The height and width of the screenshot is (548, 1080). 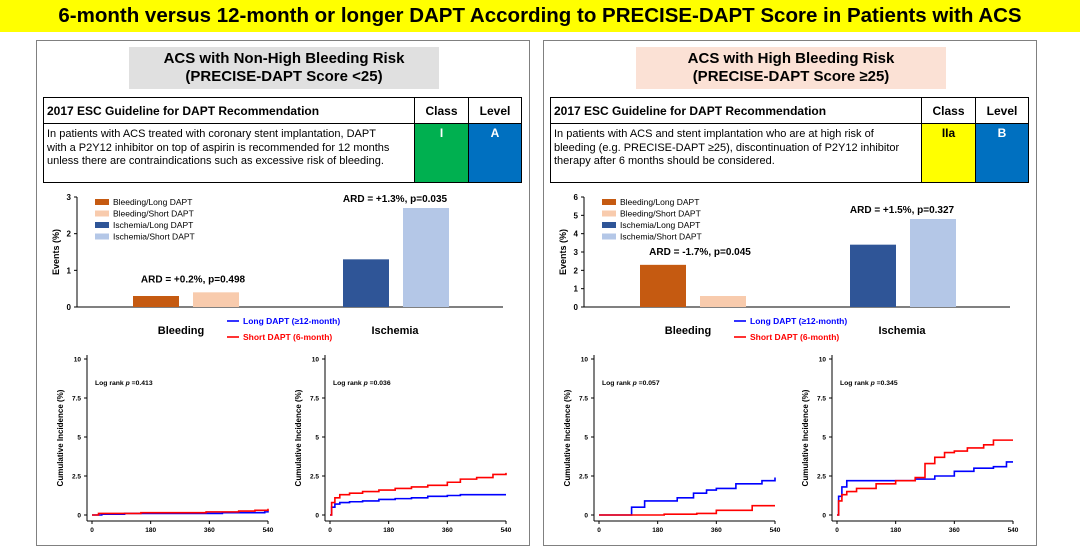 What do you see at coordinates (798, 321) in the screenshot?
I see `km-legend-long-label: Long DAPT (≥12-month)` at bounding box center [798, 321].